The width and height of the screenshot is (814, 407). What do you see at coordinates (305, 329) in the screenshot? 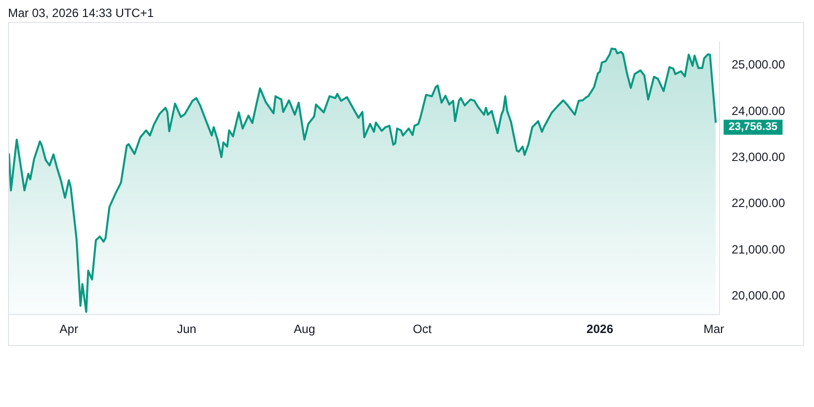
I see `x-tick-label: Aug` at bounding box center [305, 329].